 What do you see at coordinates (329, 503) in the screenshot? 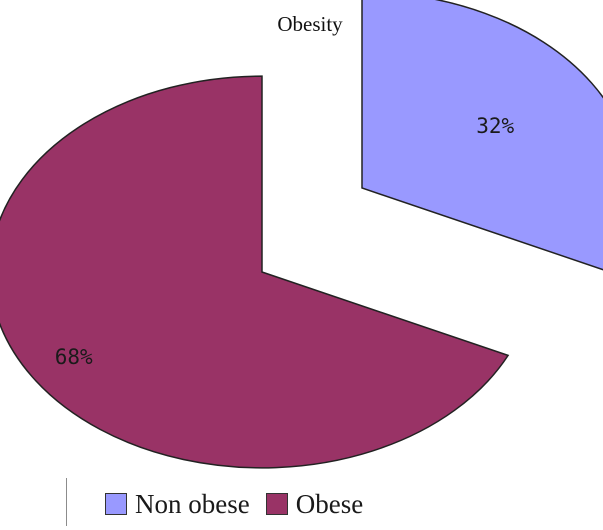
I see `legend-label-obese: Obese` at bounding box center [329, 503].